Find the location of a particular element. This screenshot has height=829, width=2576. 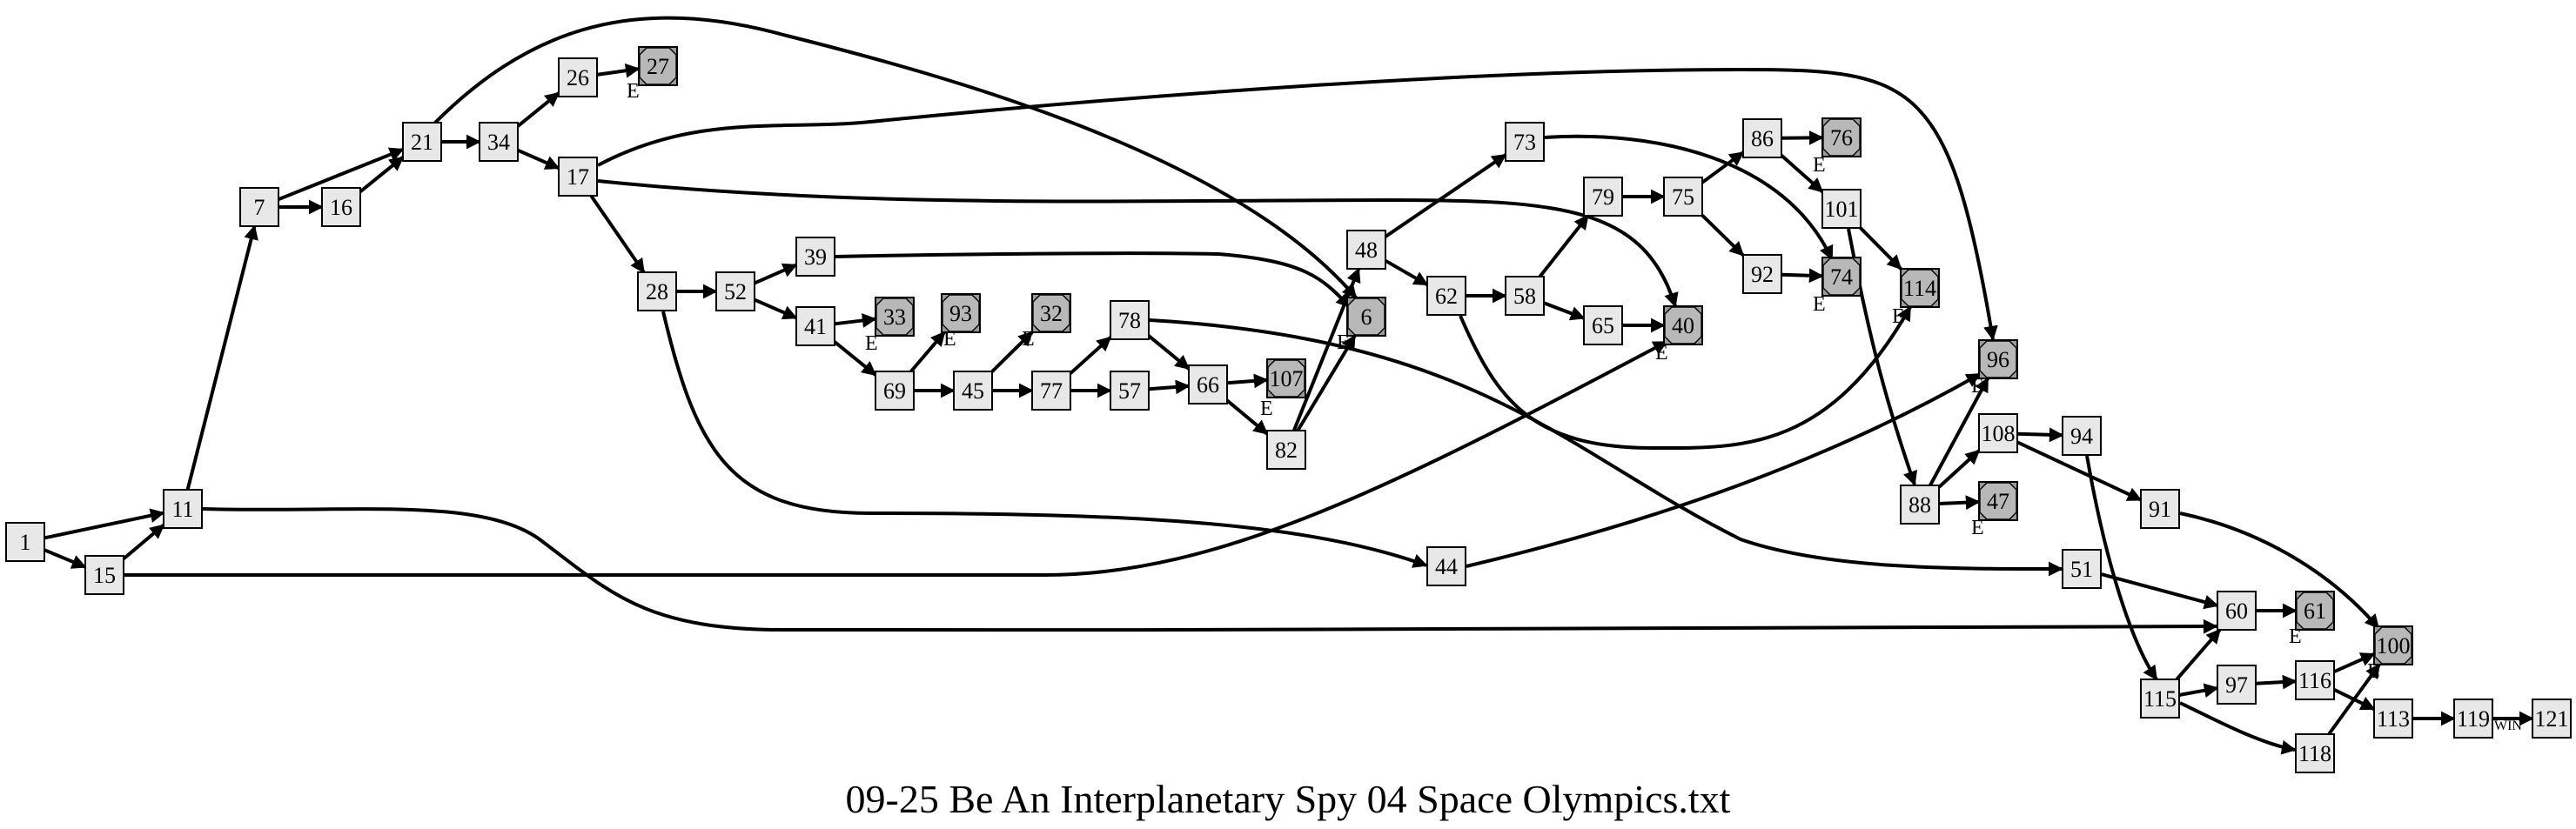

node-label: 62 is located at coordinates (1447, 296).